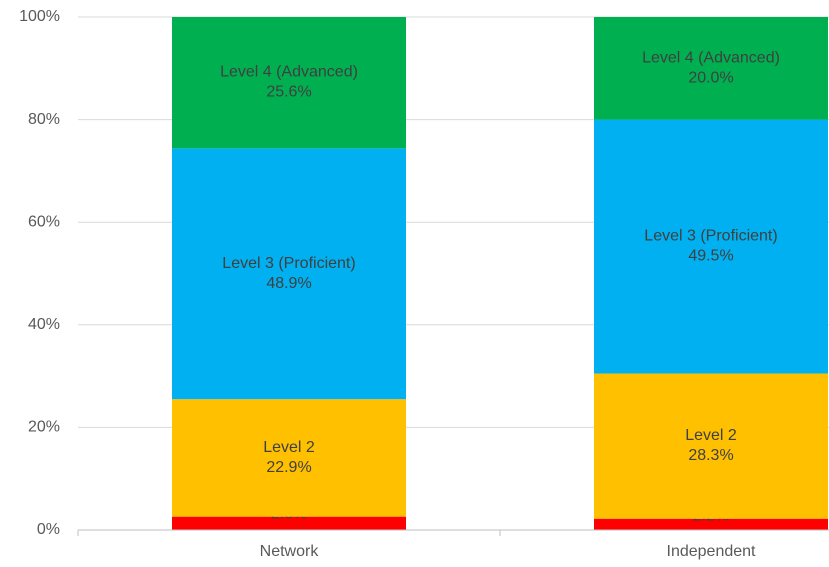 The image size is (829, 567). Describe the element at coordinates (48, 529) in the screenshot. I see `y-tick-label: 0%` at that location.